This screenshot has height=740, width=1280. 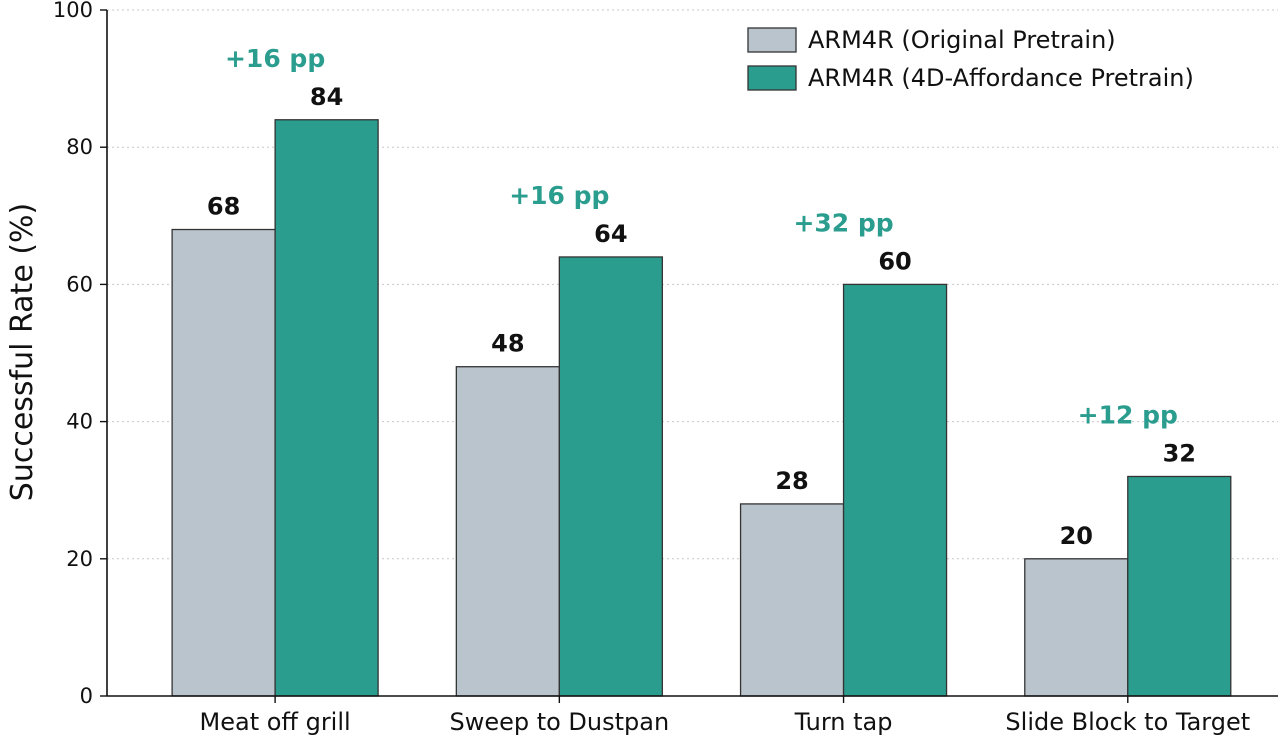 What do you see at coordinates (894, 261) in the screenshot?
I see `bar-value-label: 60` at bounding box center [894, 261].